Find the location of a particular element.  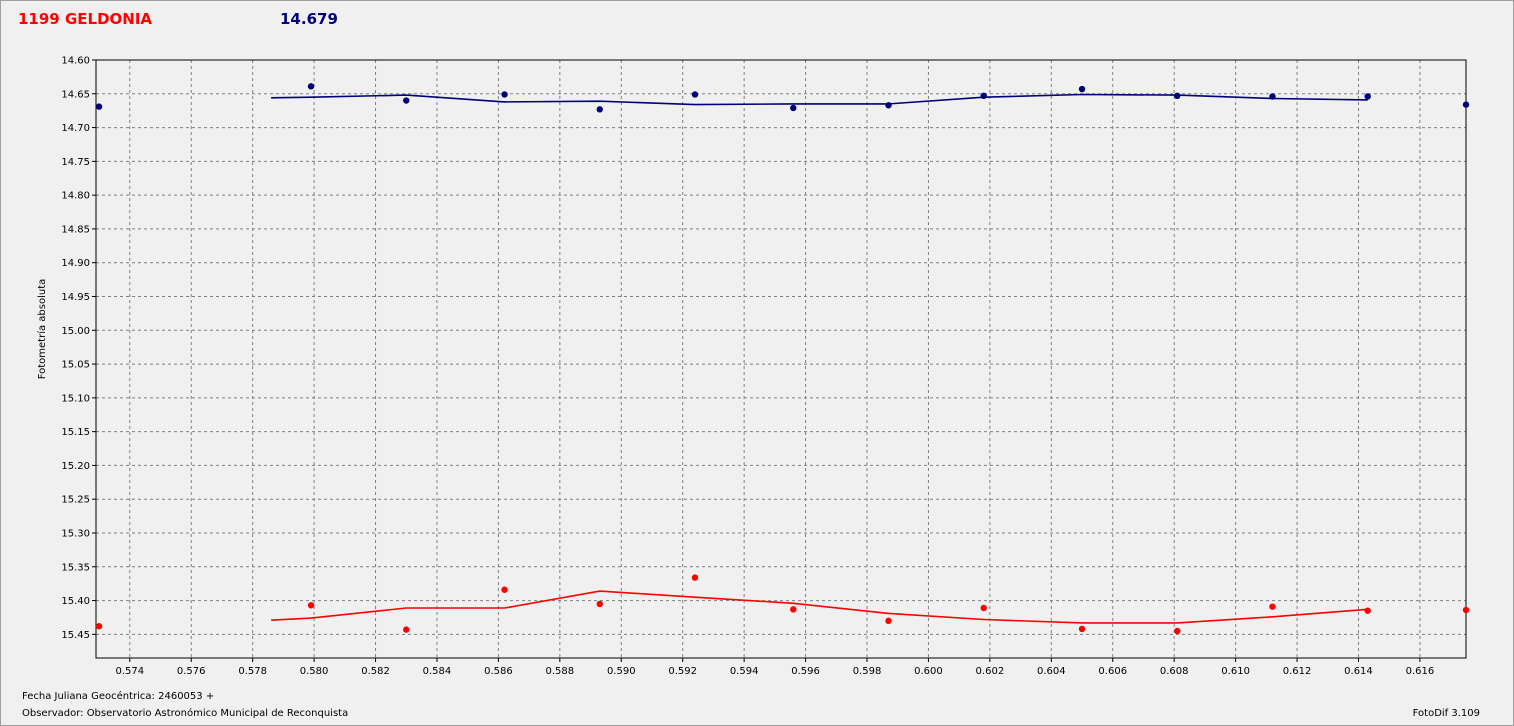

y-tick-label: 14.60 is located at coordinates (75, 61).